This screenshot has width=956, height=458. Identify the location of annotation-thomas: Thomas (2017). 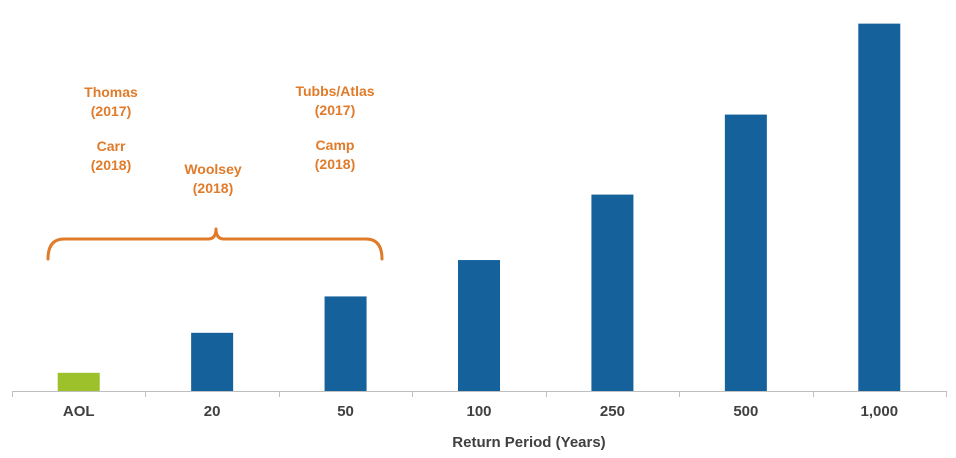
(111, 101).